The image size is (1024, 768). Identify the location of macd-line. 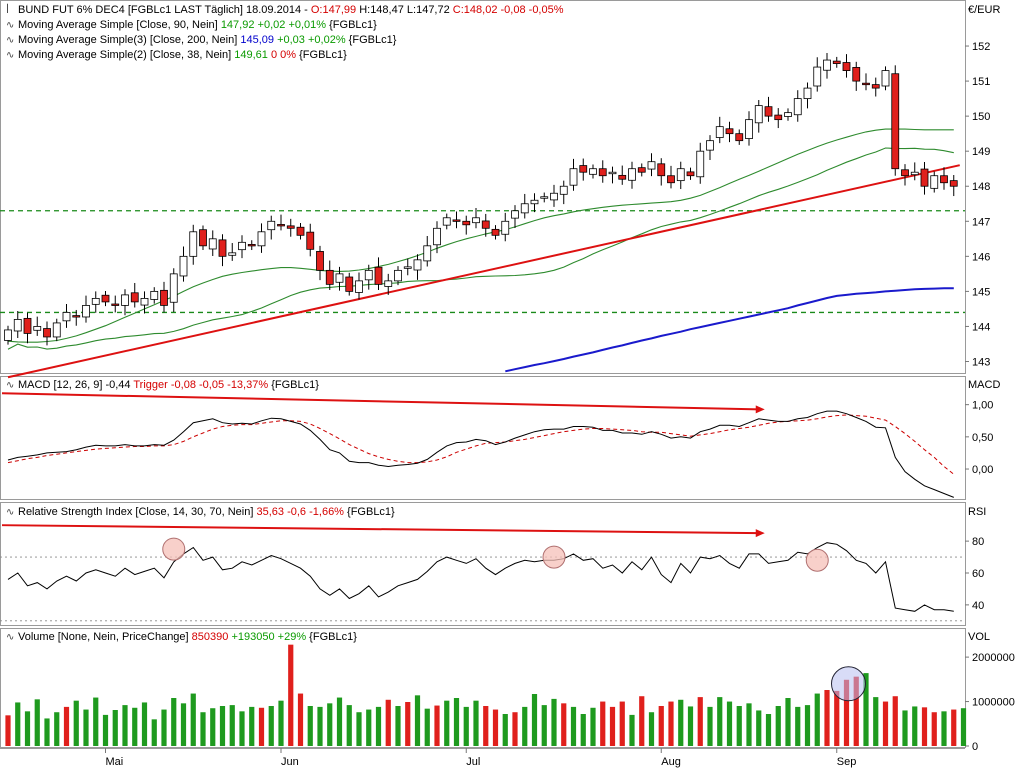
(480, 454).